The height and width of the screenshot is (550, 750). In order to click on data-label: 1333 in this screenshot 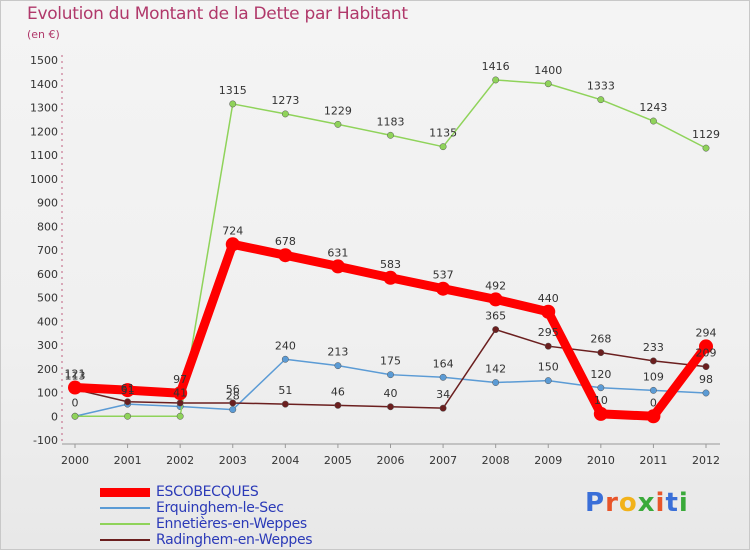, I will do `click(601, 86)`.